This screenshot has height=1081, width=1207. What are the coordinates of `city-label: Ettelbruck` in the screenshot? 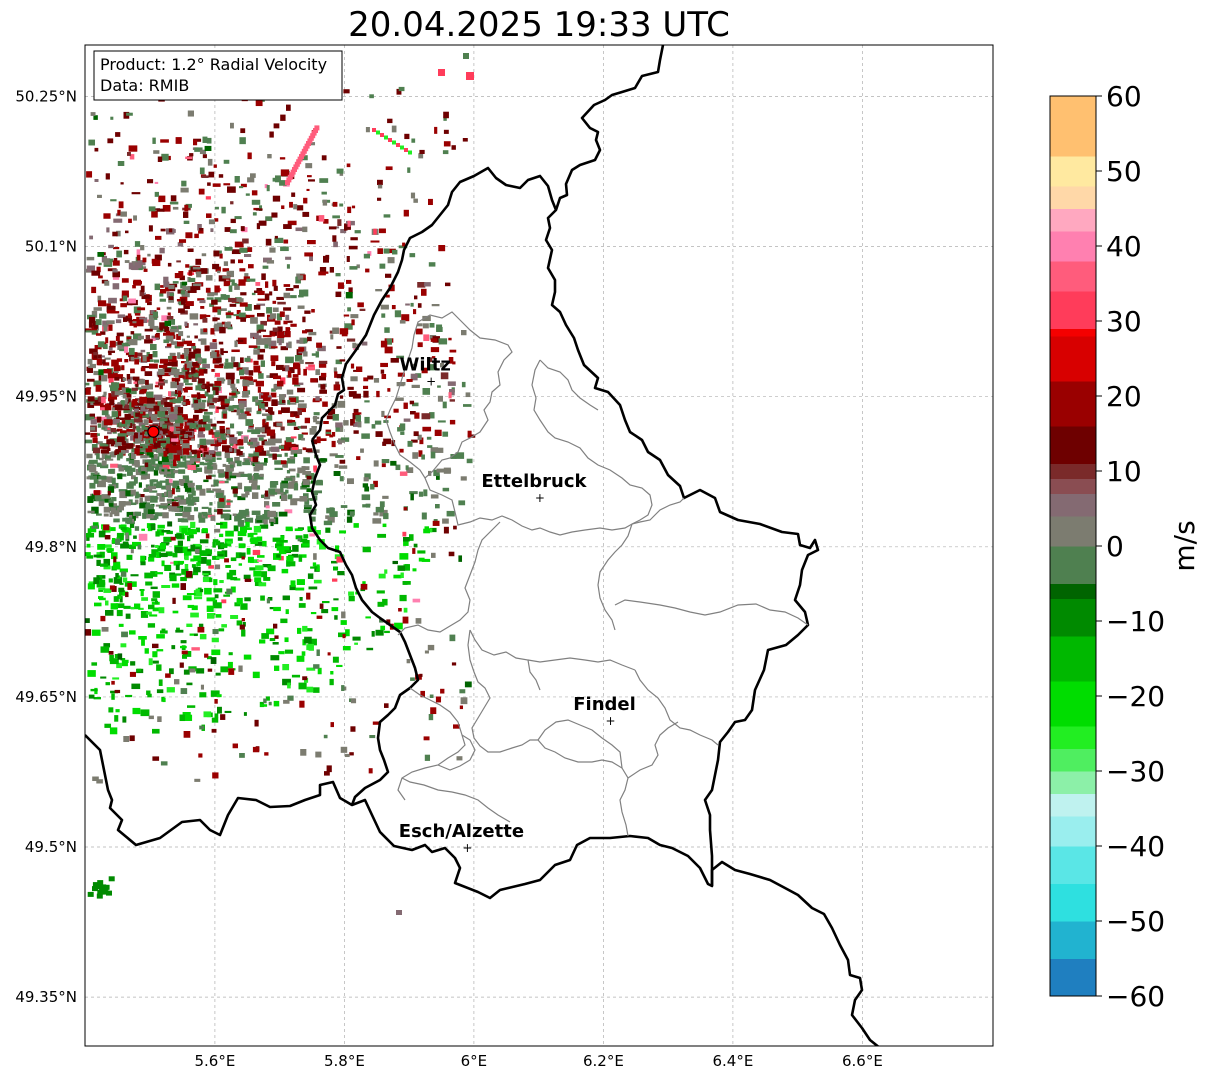 It's located at (534, 481).